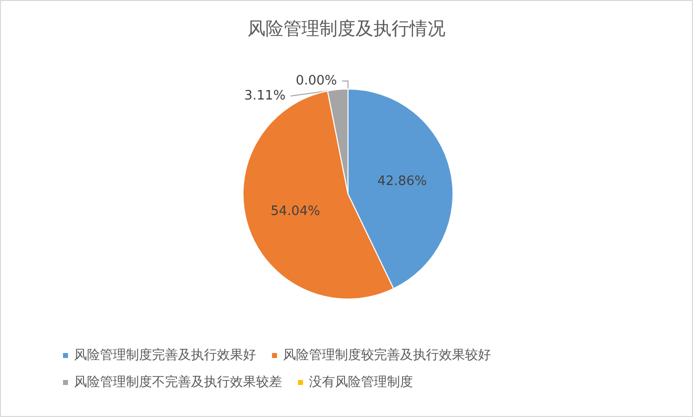 The height and width of the screenshot is (417, 693). I want to click on legend-label: 风险管理制度较完善及执行效果较好, so click(387, 355).